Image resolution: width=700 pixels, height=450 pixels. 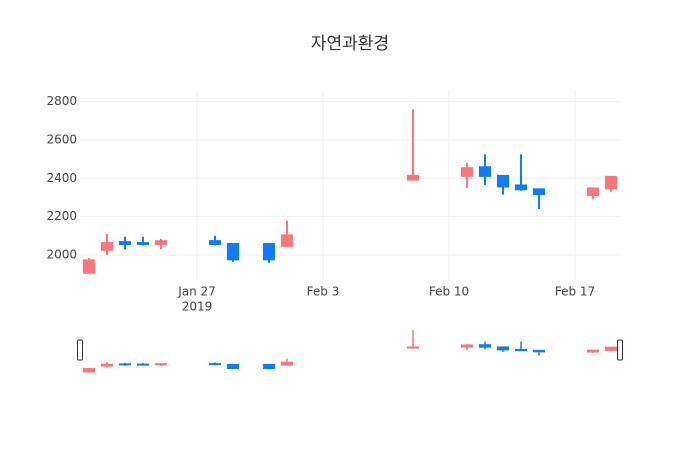 What do you see at coordinates (61, 216) in the screenshot?
I see `y-tick-label: 2200` at bounding box center [61, 216].